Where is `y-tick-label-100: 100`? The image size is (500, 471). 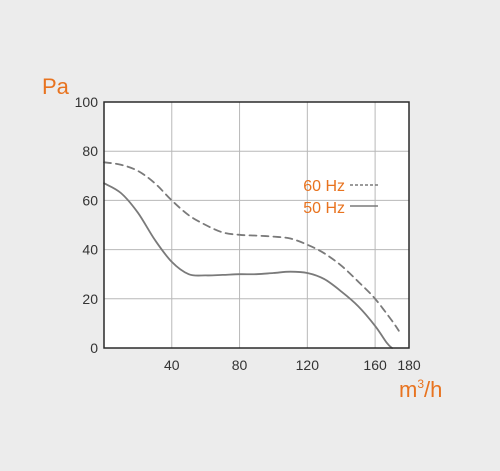
y-tick-label-100: 100 is located at coordinates (87, 102).